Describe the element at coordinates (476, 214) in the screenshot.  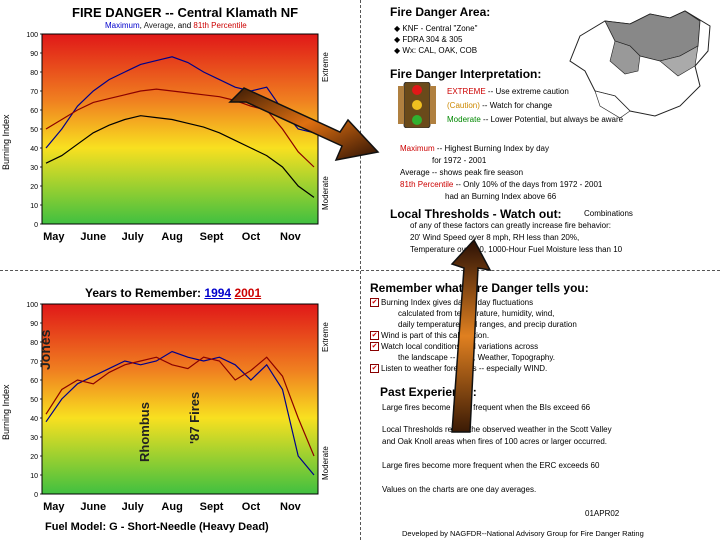
I see `thresholds-header: Local Thresholds - Watch out:` at that location.